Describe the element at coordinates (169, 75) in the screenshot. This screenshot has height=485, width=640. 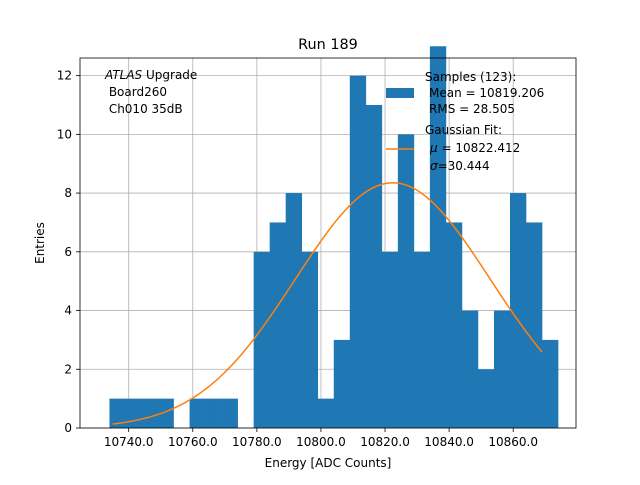
I see `annotation-line1: Upgrade` at that location.